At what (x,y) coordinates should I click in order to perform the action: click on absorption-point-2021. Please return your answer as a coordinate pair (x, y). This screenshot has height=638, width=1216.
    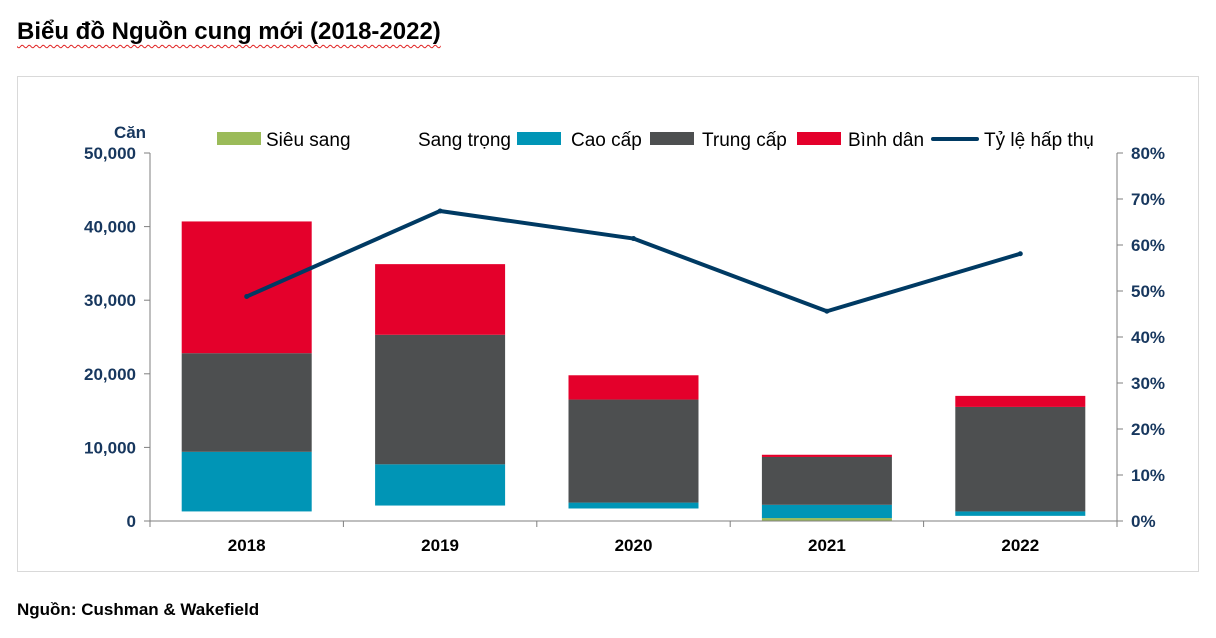
    Looking at the image, I should click on (827, 311).